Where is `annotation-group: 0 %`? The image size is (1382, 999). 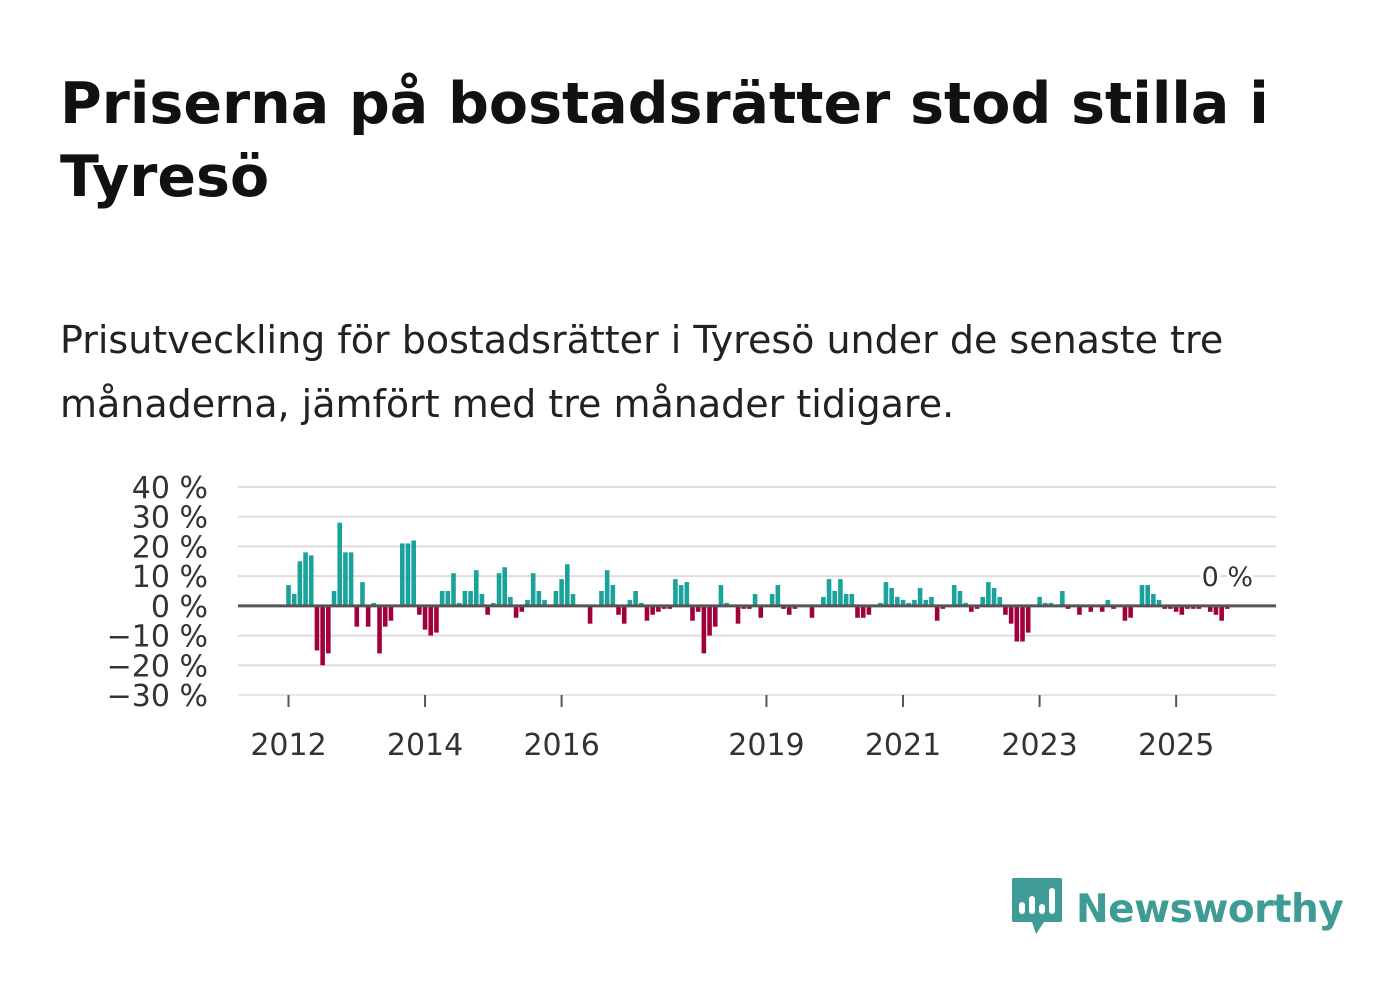 annotation-group: 0 % is located at coordinates (1227, 577).